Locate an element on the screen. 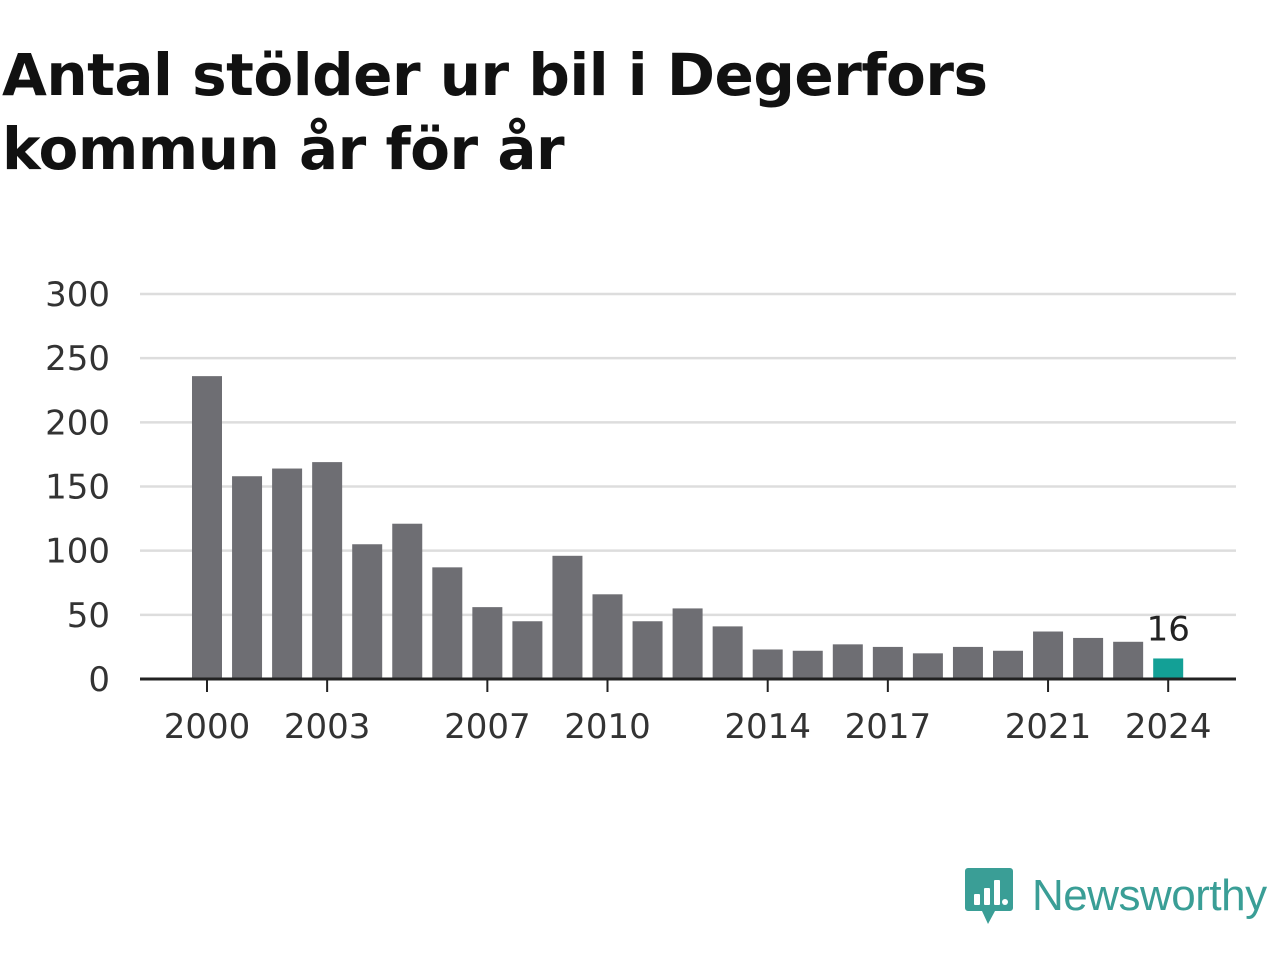  annotations: 16 is located at coordinates (1168, 629).